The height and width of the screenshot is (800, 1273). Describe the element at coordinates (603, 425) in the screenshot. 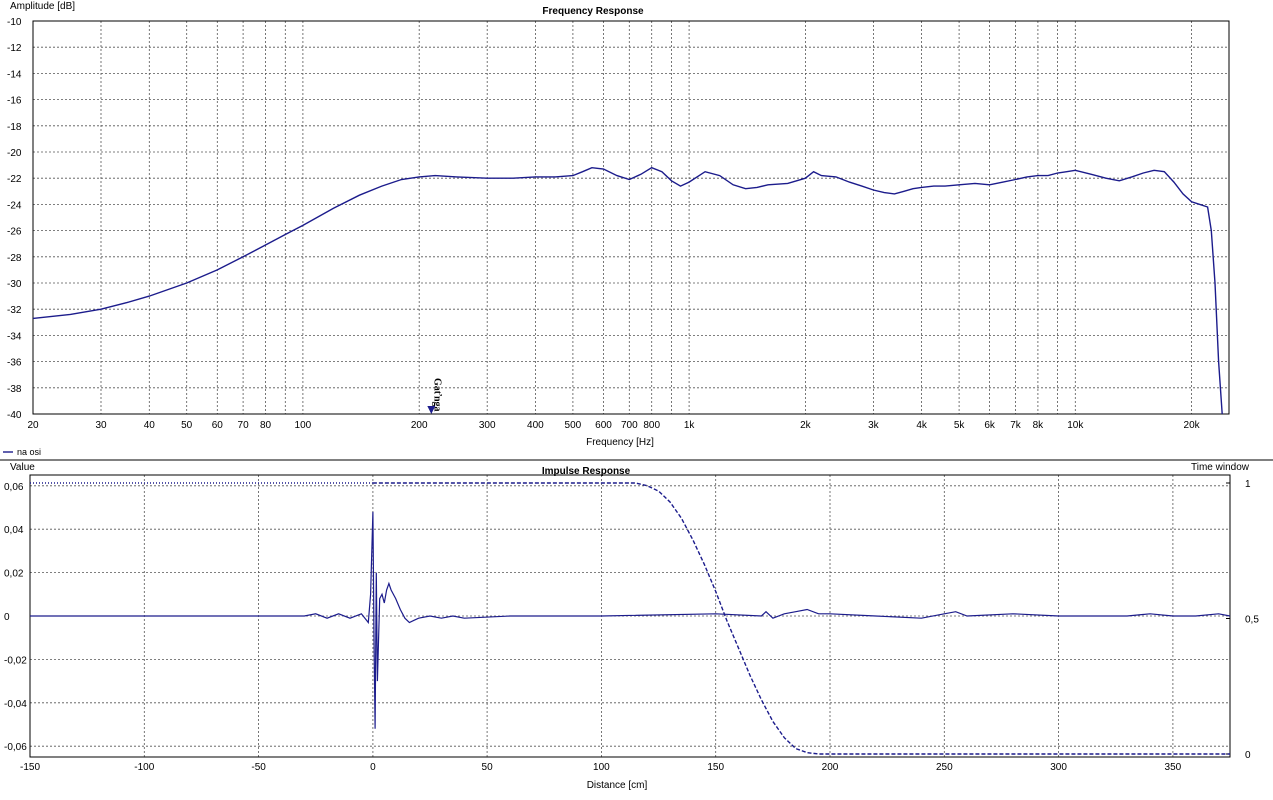

I see `fr-x-tick-label: 600` at that location.